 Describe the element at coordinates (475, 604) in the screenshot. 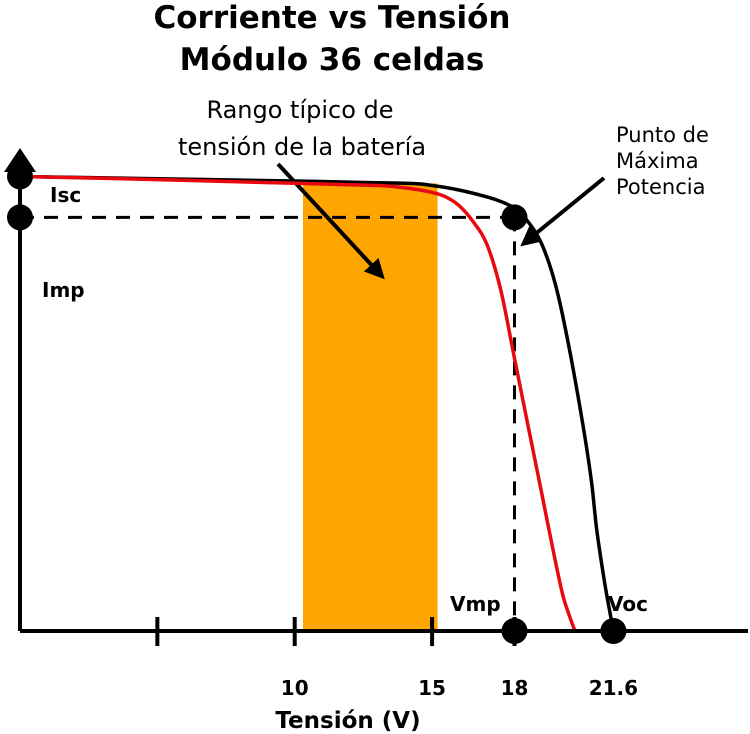

I see `vmp-label: Vmp` at that location.